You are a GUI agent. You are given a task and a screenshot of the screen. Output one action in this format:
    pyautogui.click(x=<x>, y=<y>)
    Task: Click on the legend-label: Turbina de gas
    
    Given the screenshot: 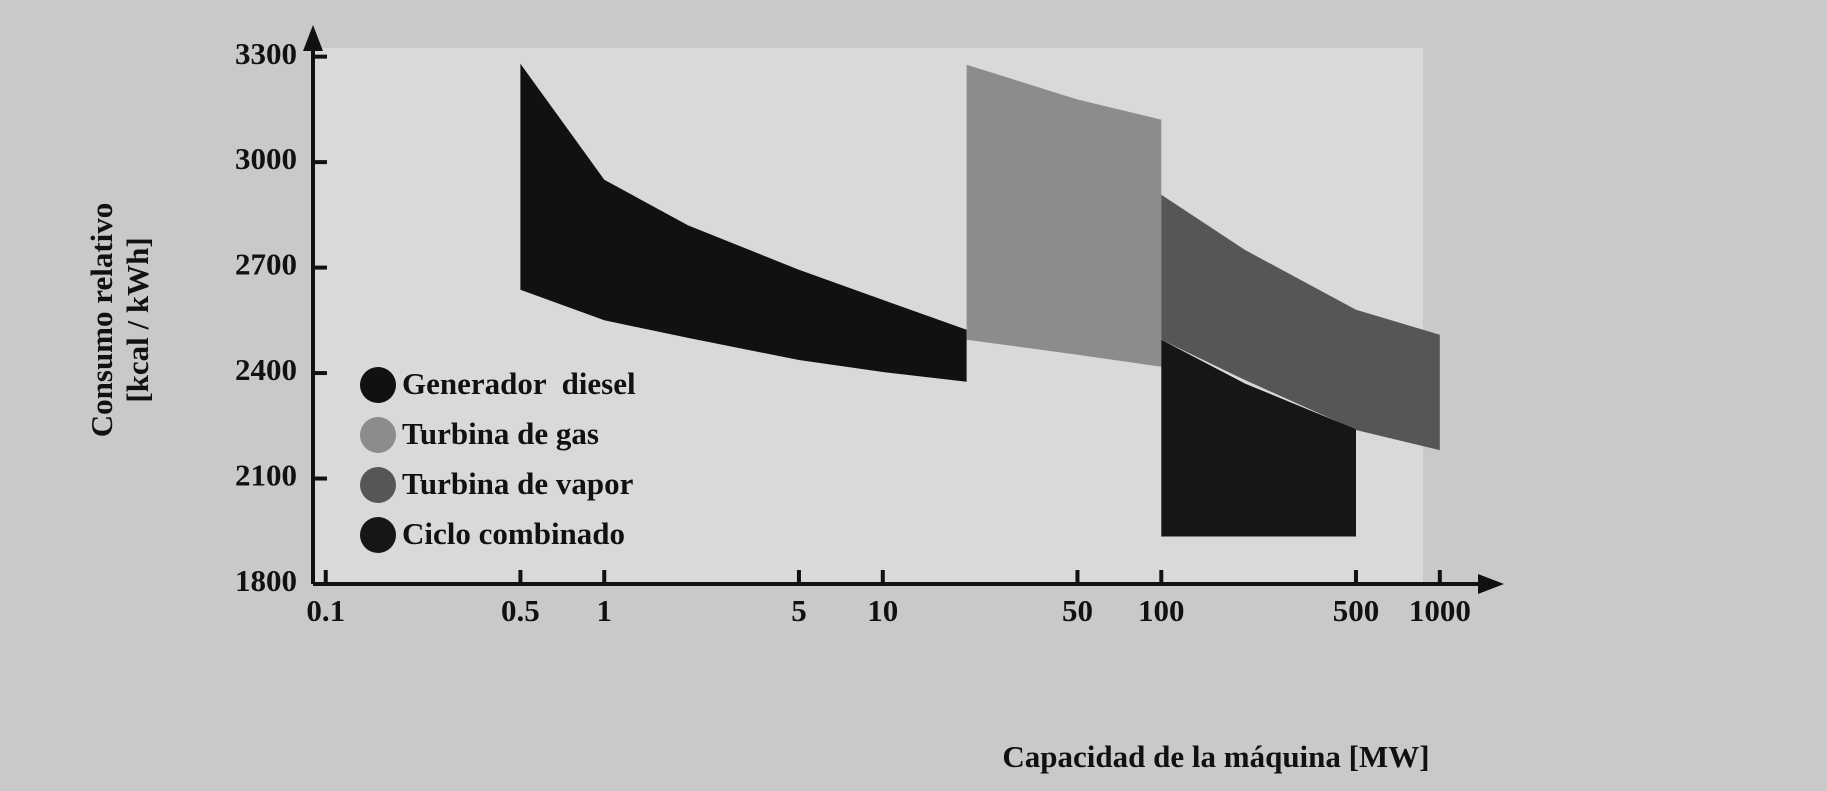 What is the action you would take?
    pyautogui.click(x=500, y=433)
    